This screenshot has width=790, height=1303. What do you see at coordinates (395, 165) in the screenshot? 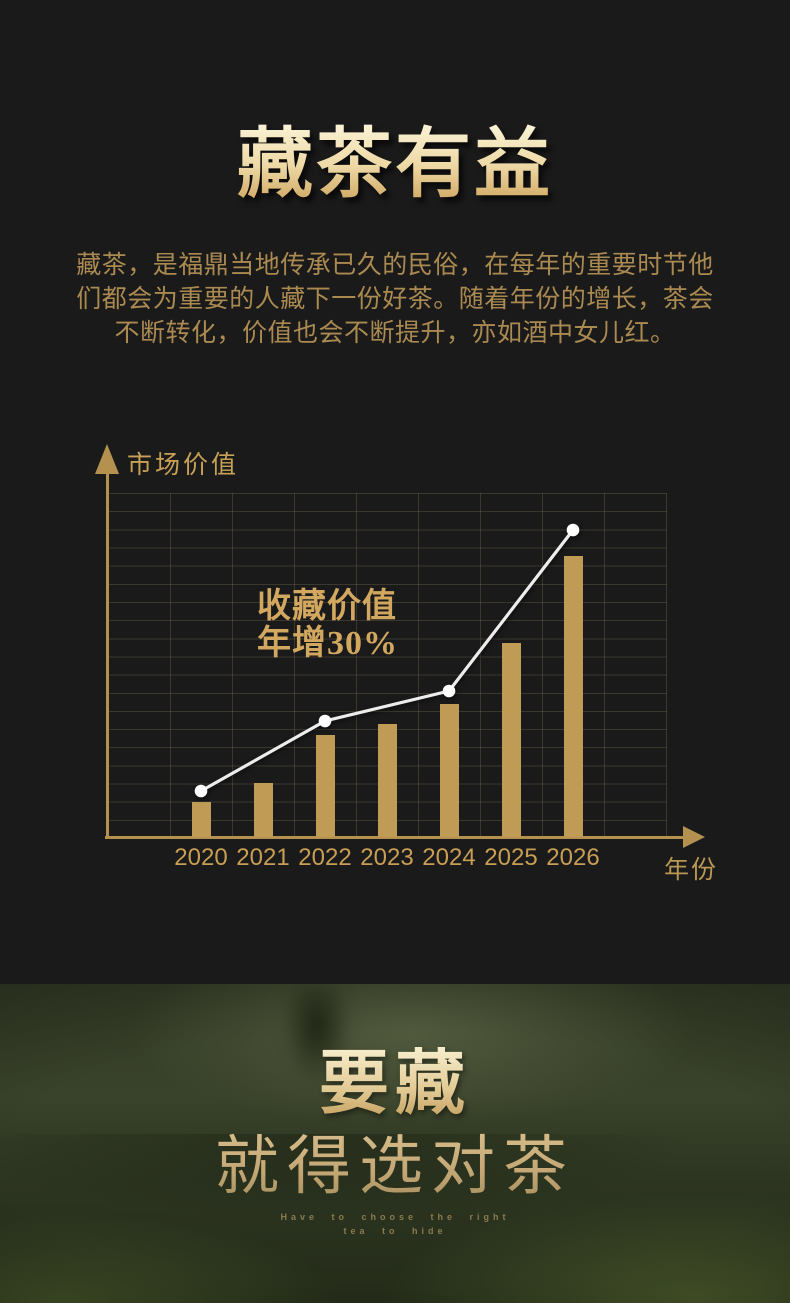
I see `page-title: 藏茶有益` at bounding box center [395, 165].